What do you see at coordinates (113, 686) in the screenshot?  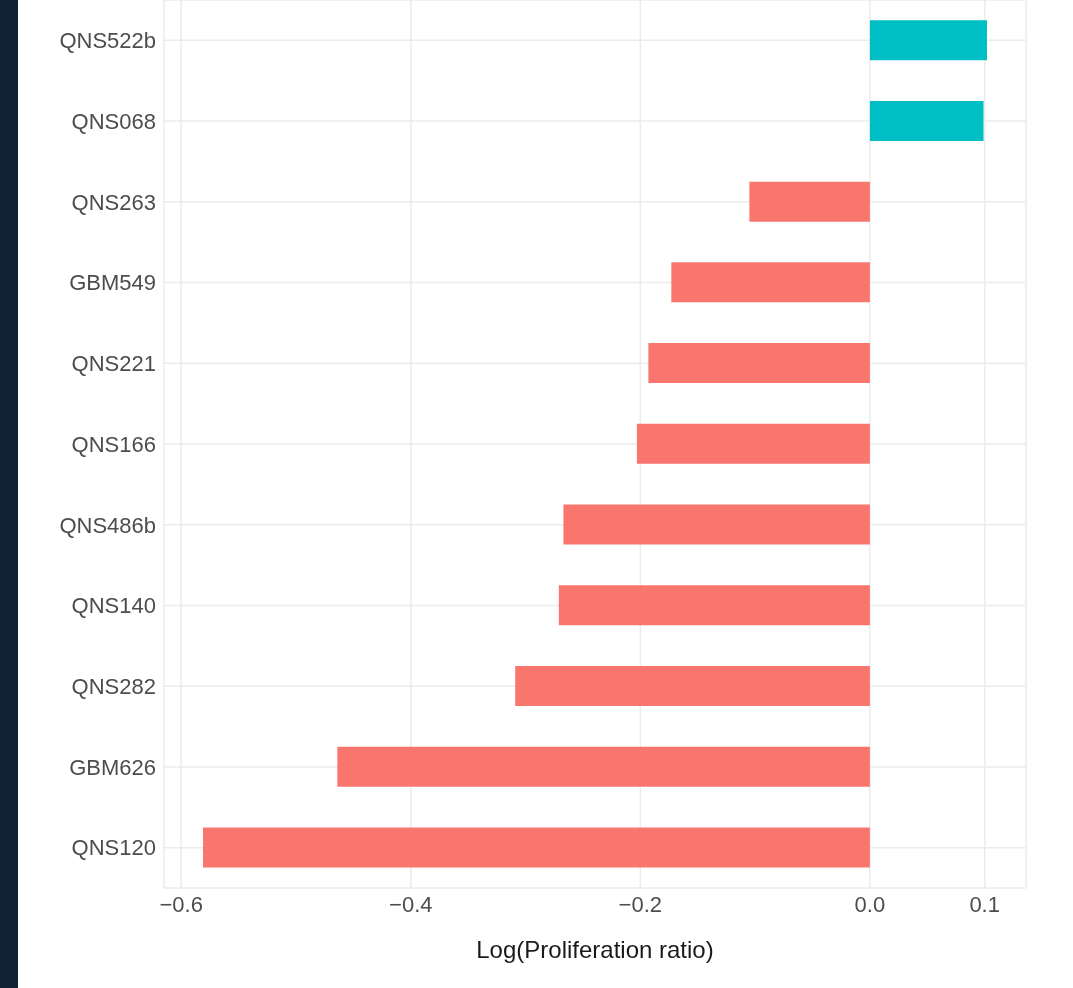 I see `y-tick-label: QNS282` at bounding box center [113, 686].